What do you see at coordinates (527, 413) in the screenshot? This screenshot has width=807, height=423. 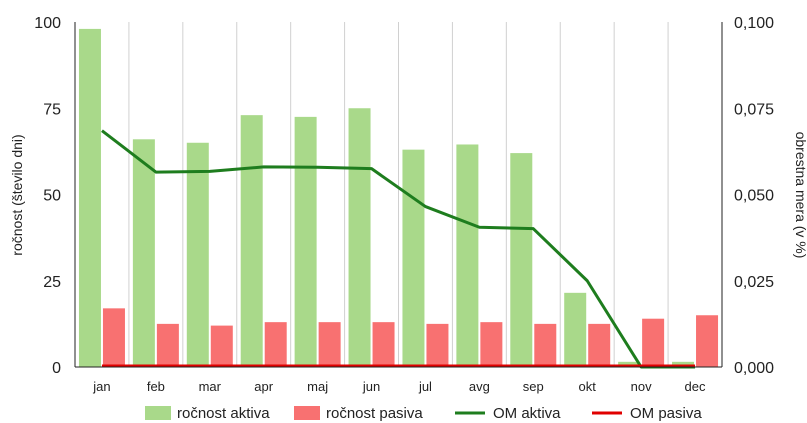 I see `legend-label: OM aktiva` at bounding box center [527, 413].